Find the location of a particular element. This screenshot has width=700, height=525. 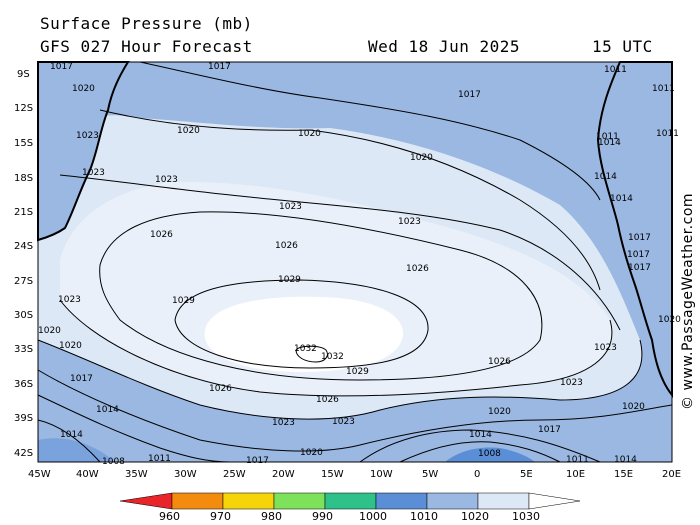

lat-tick-label: 33S is located at coordinates (23, 349).